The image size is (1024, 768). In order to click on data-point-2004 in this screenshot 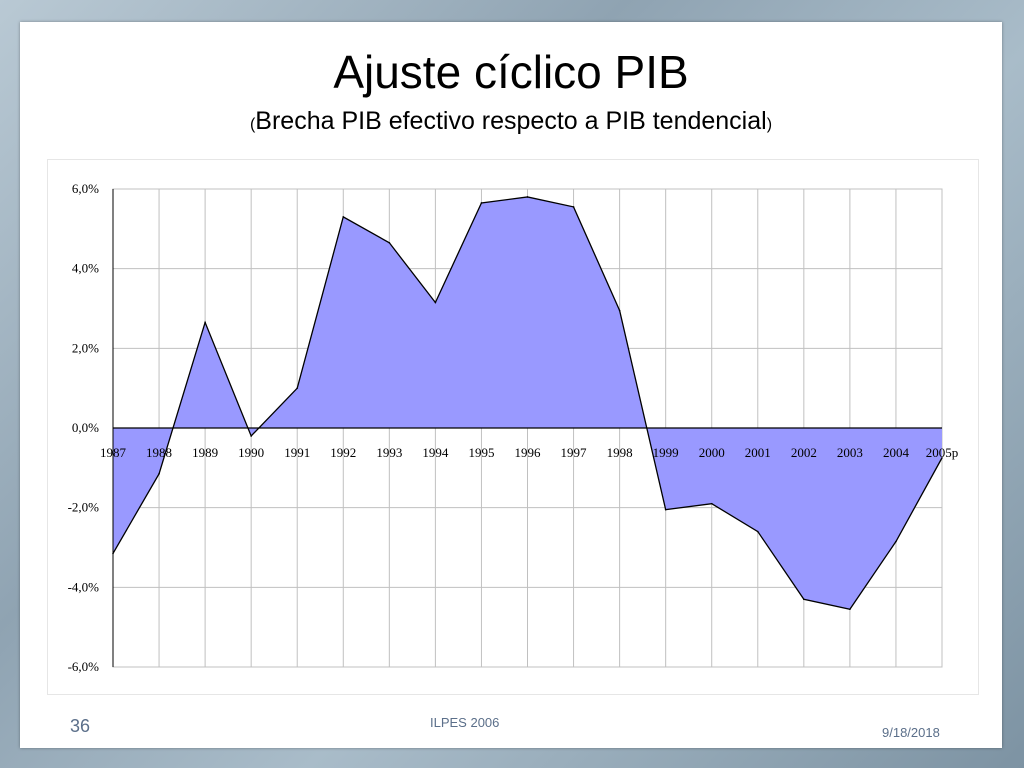, I will do `click(896, 541)`.